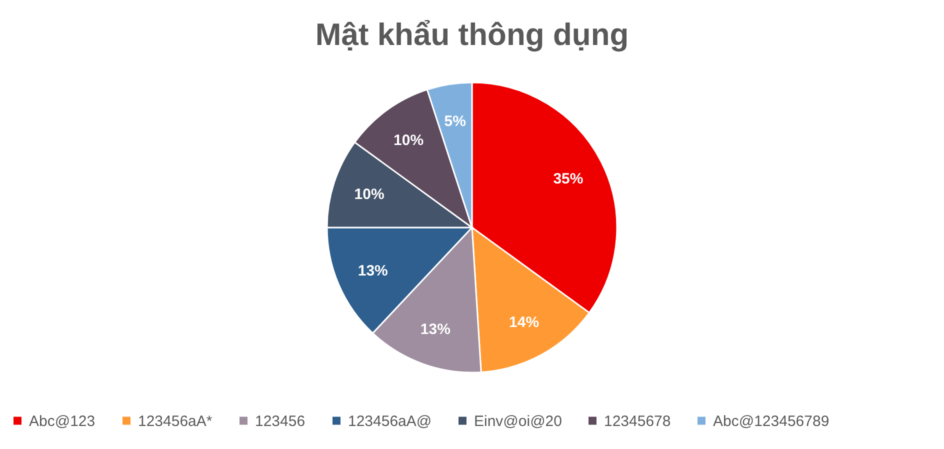 The image size is (944, 449). Describe the element at coordinates (62, 421) in the screenshot. I see `legend-label: Abc@123` at that location.